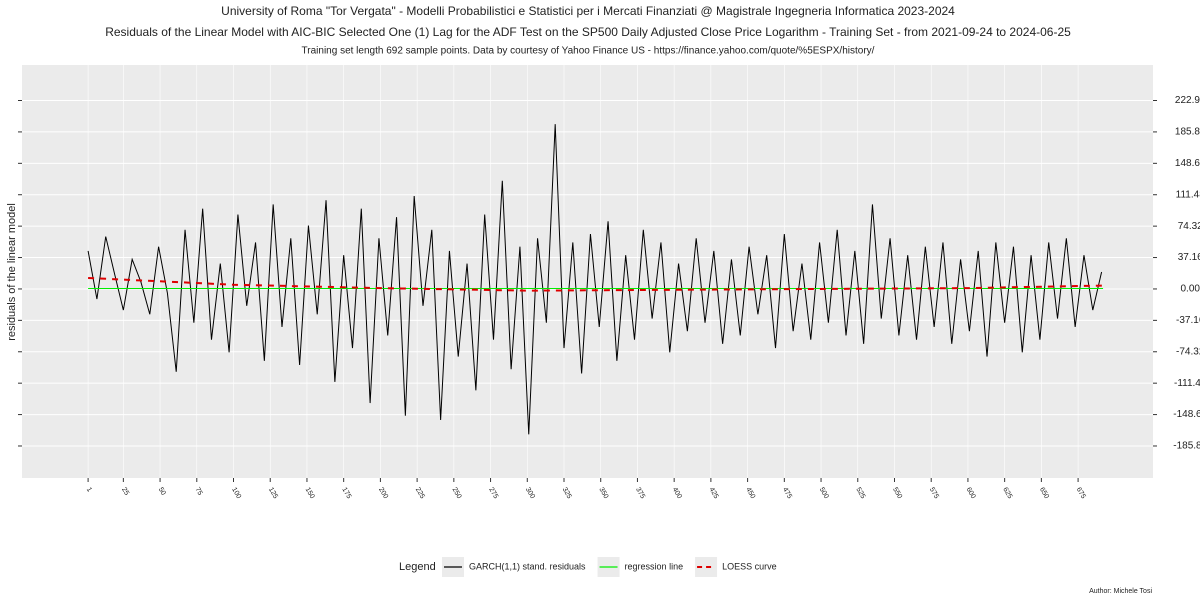 Image resolution: width=1200 pixels, height=600 pixels. I want to click on y-tick-label: -74.326, so click(1188, 351).